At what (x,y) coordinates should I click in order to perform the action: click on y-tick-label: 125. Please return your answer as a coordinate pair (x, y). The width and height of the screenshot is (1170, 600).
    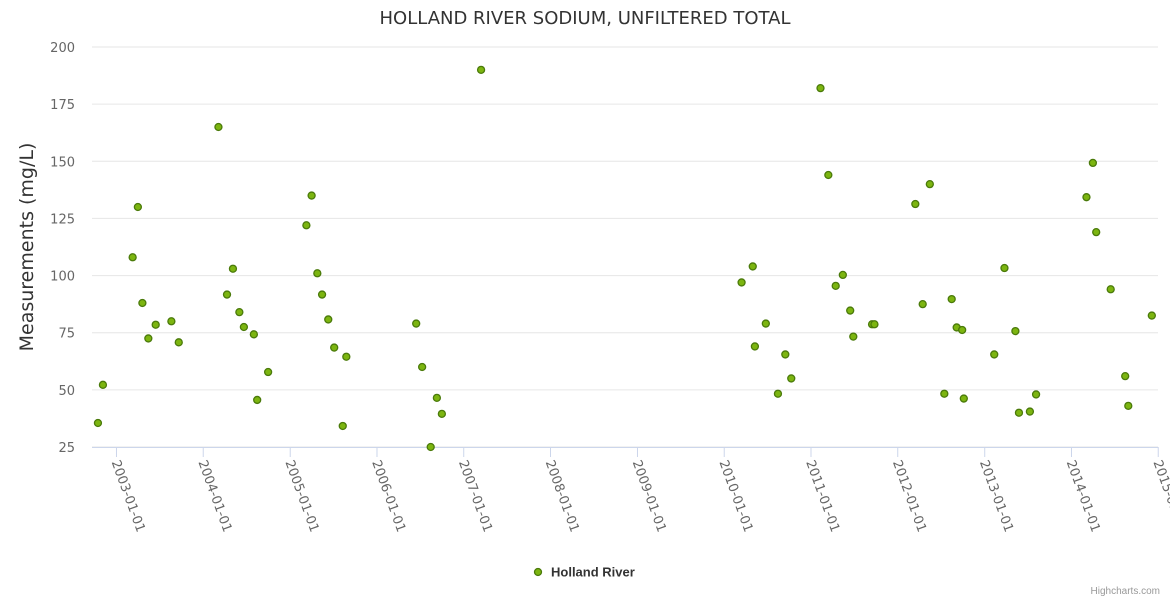
    Looking at the image, I should click on (62, 219).